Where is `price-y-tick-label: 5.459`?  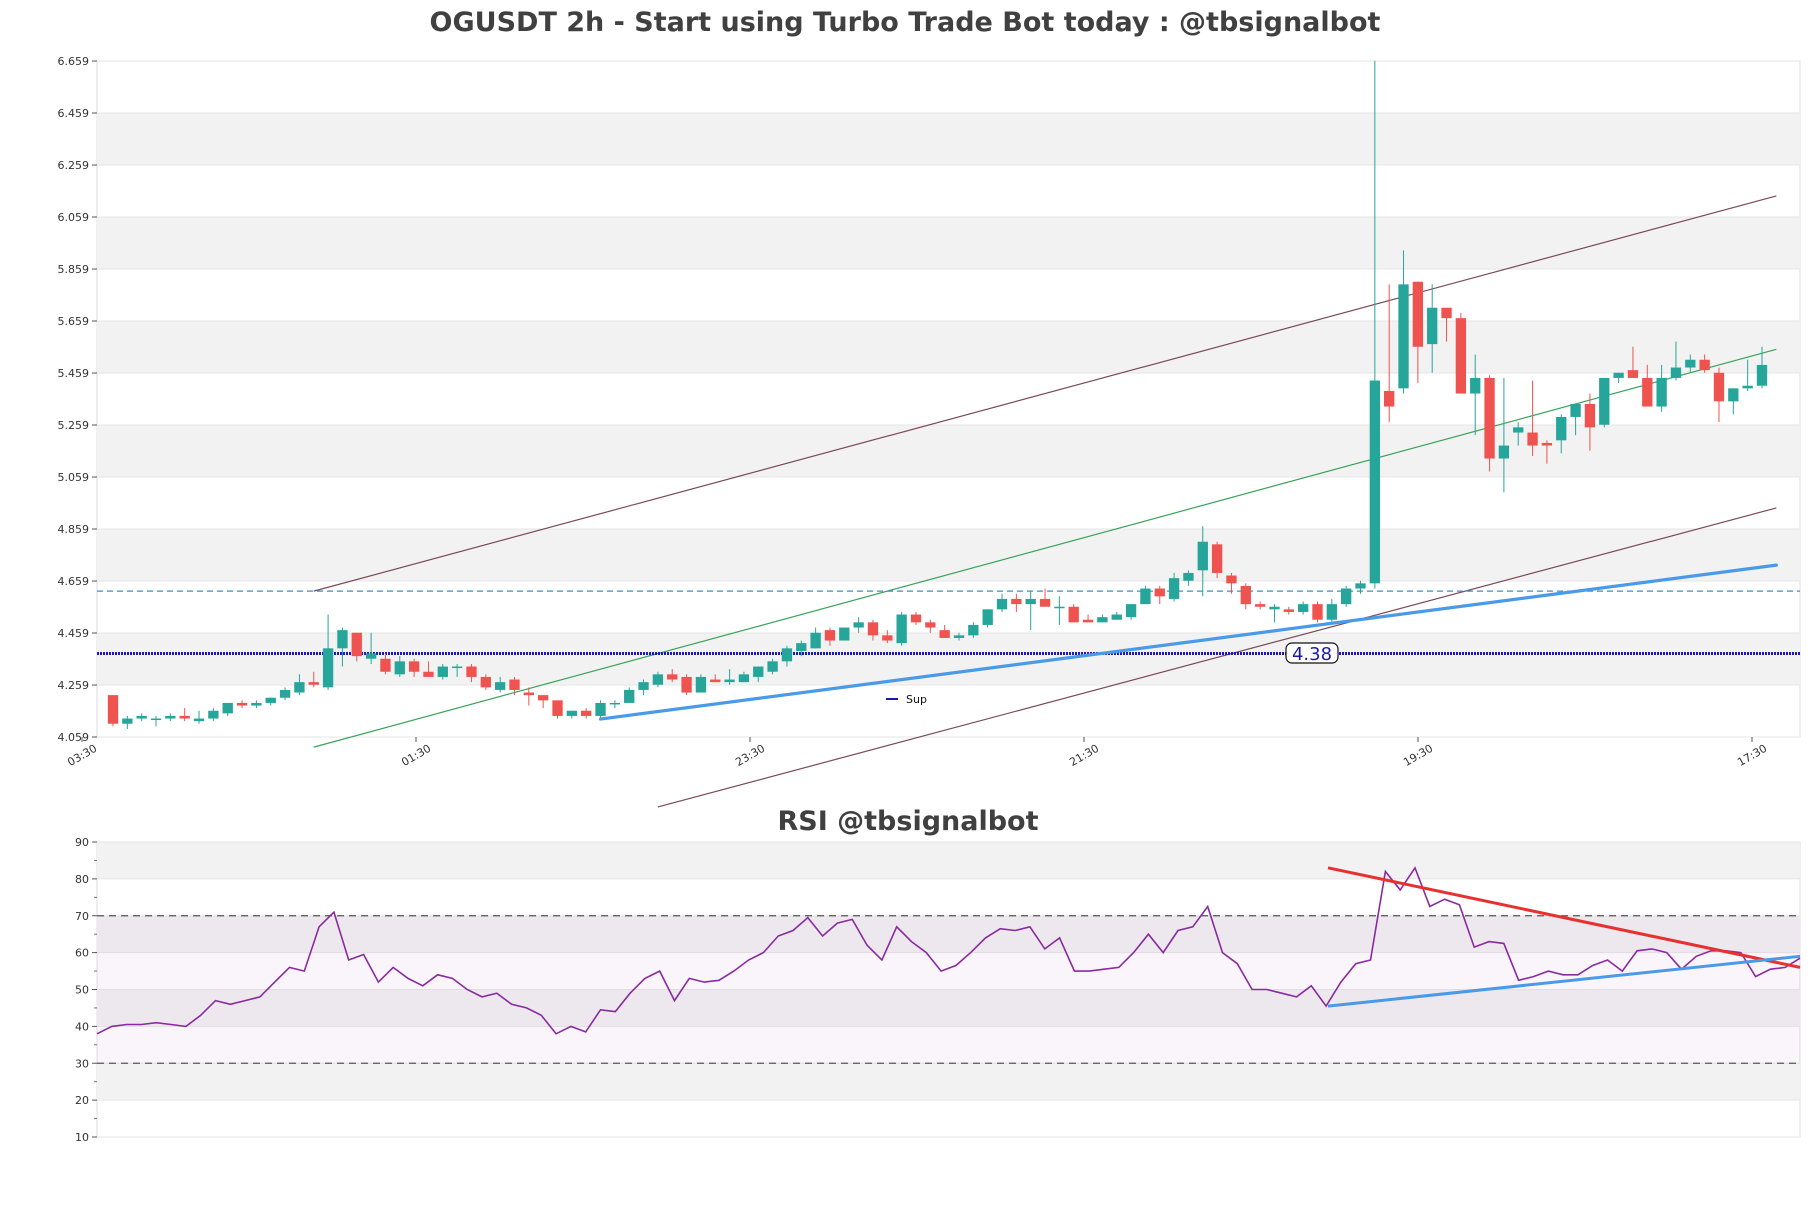
price-y-tick-label: 5.459 is located at coordinates (74, 373).